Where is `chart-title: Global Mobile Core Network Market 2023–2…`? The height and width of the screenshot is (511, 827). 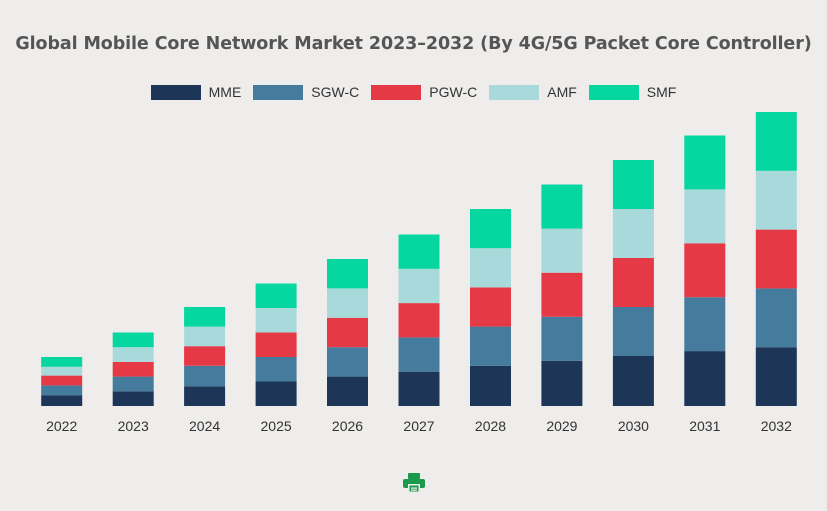
chart-title: Global Mobile Core Network Market 2023–2… is located at coordinates (413, 44).